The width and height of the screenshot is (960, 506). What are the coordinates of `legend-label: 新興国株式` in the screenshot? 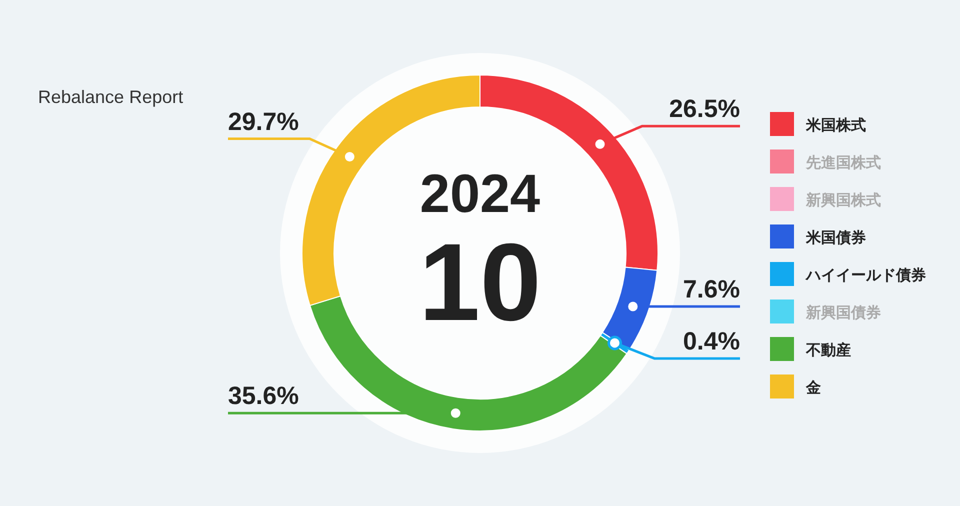 It's located at (843, 200).